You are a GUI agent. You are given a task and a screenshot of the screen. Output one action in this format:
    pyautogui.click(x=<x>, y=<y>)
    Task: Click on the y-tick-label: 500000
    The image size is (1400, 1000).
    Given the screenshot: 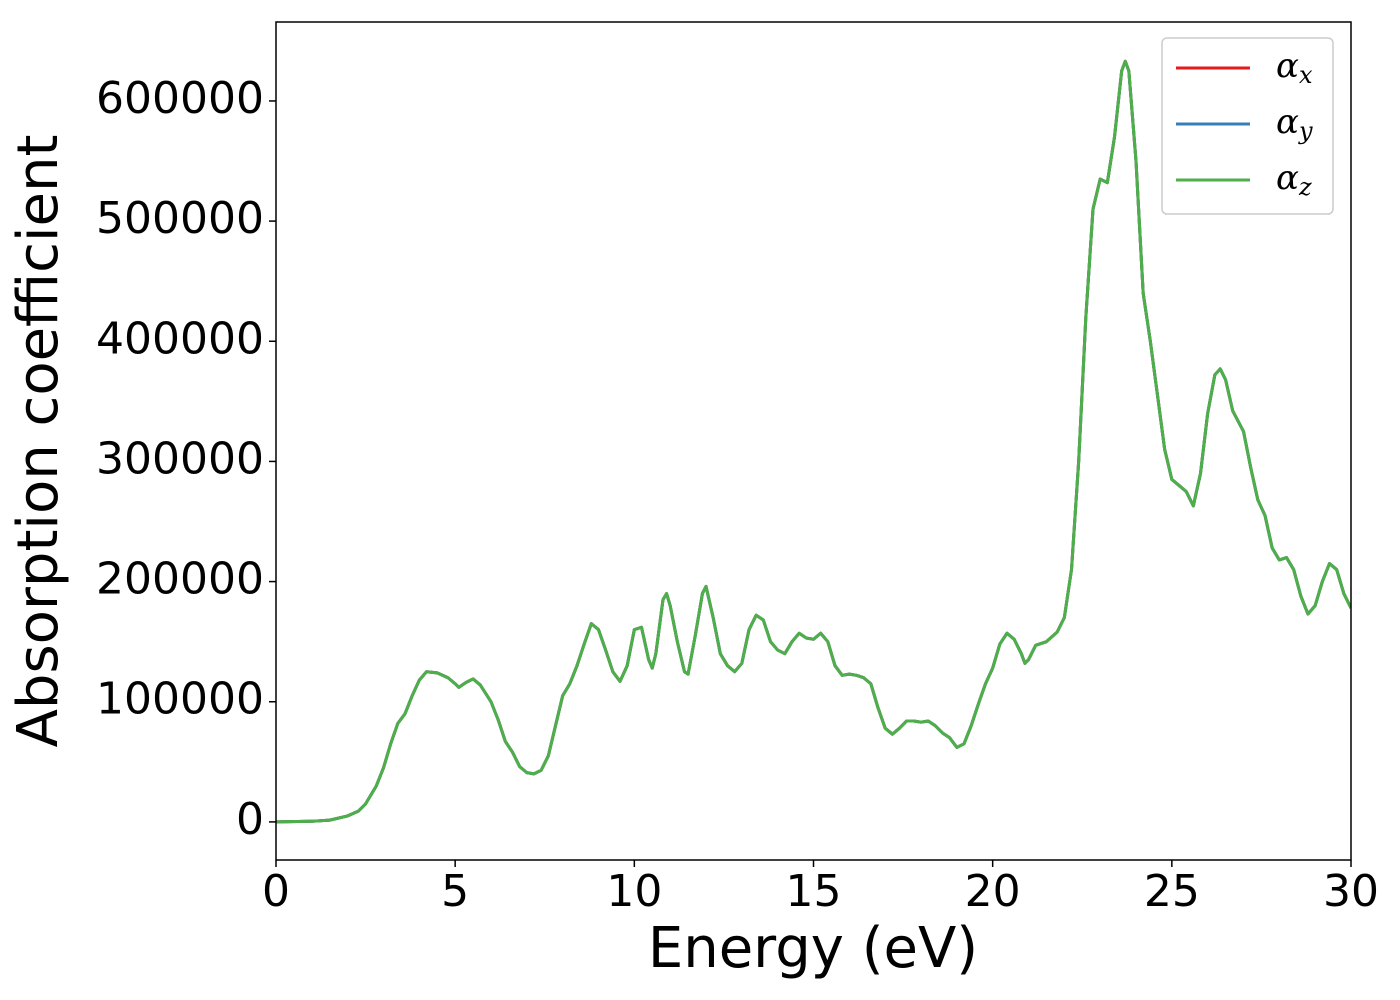 What is the action you would take?
    pyautogui.click(x=180, y=218)
    